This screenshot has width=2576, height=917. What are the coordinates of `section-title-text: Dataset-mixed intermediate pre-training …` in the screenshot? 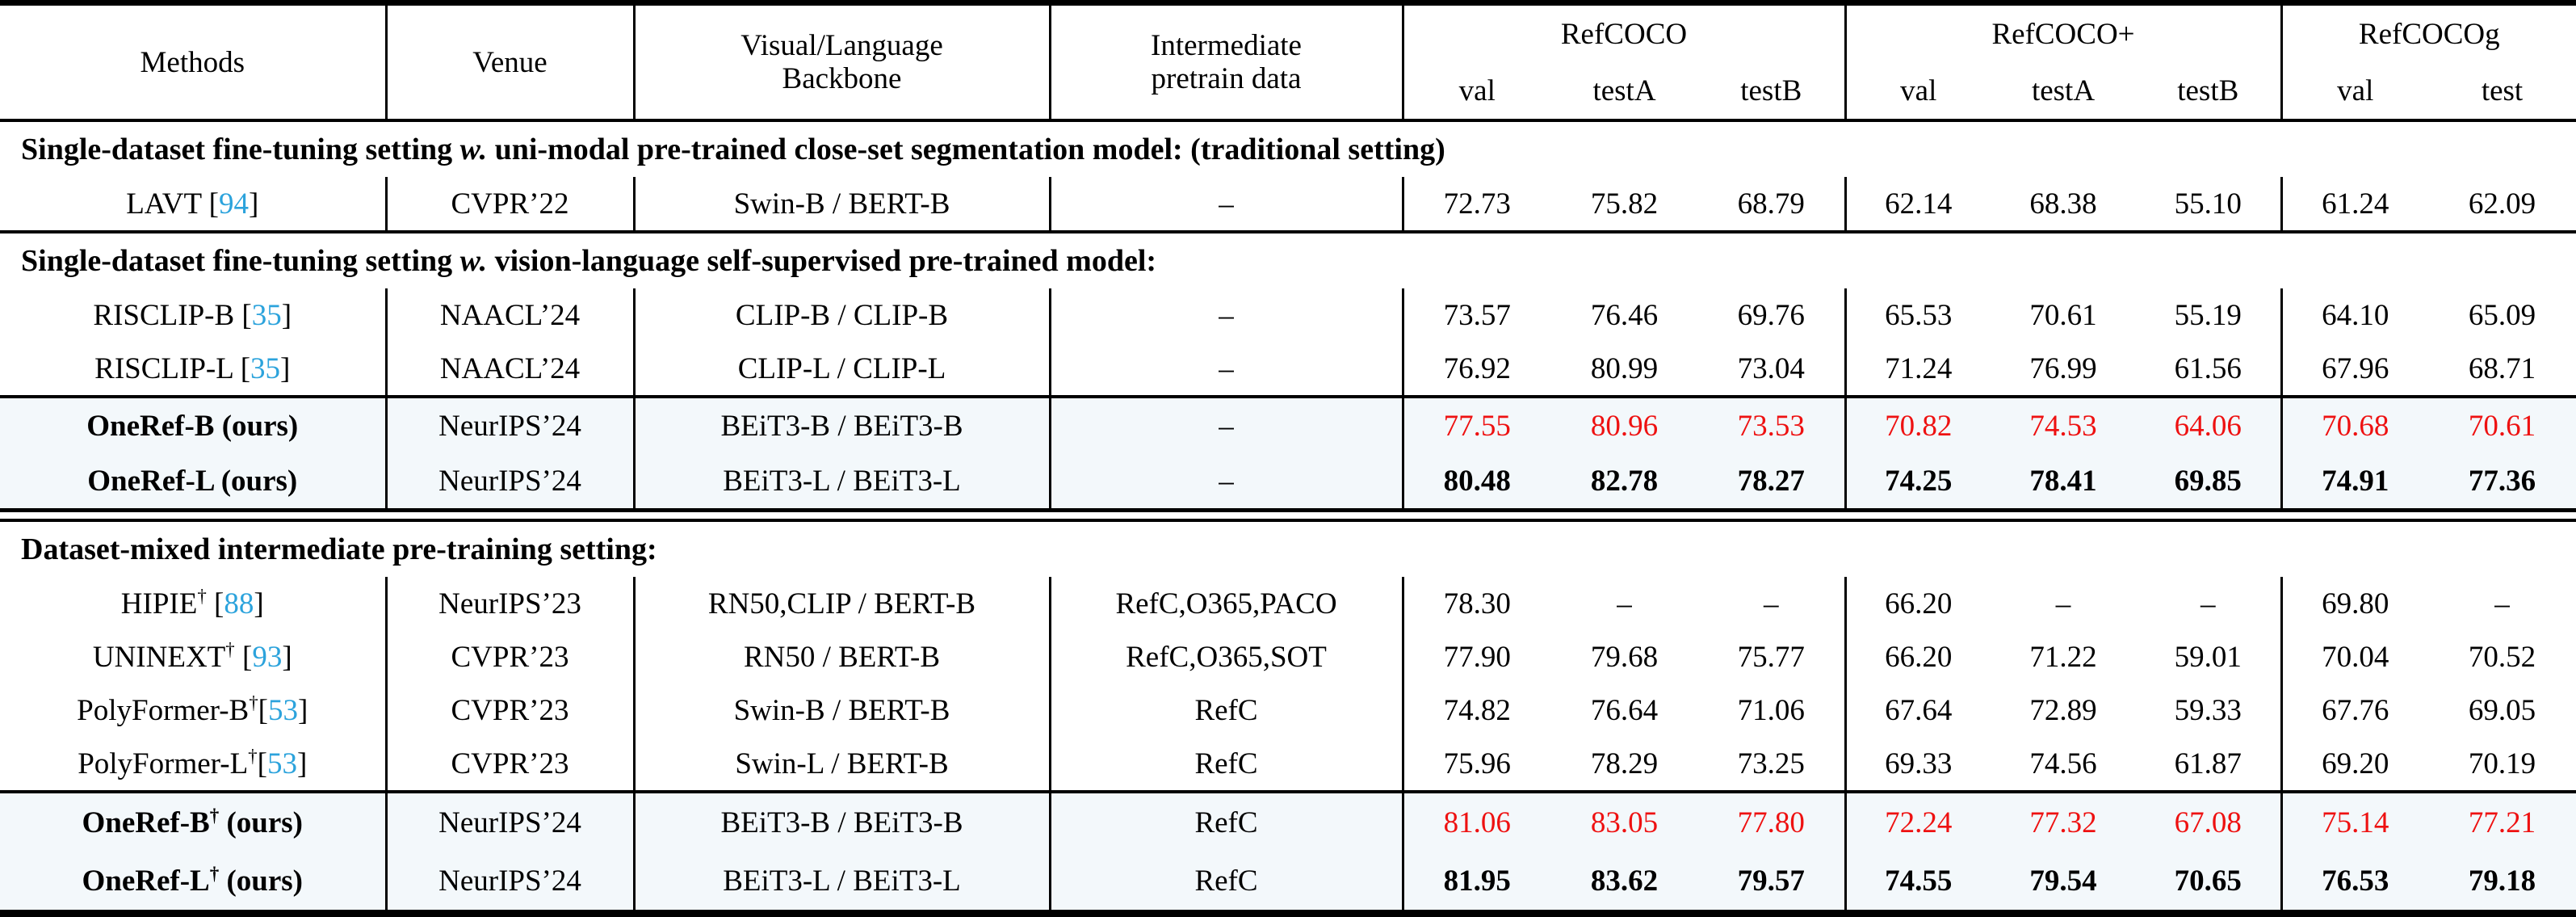 It's located at (339, 549).